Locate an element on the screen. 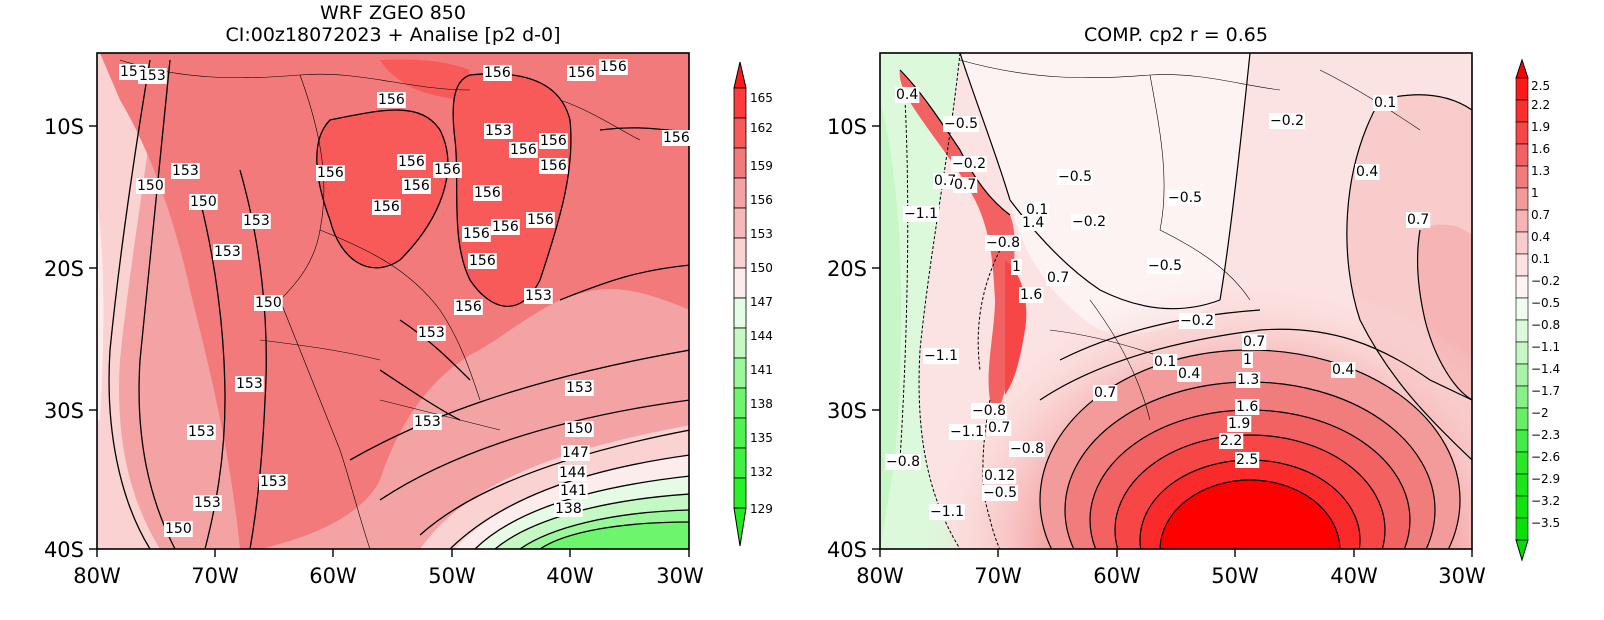 This screenshot has height=620, width=1604. left-cb-label: 165 is located at coordinates (761, 98).